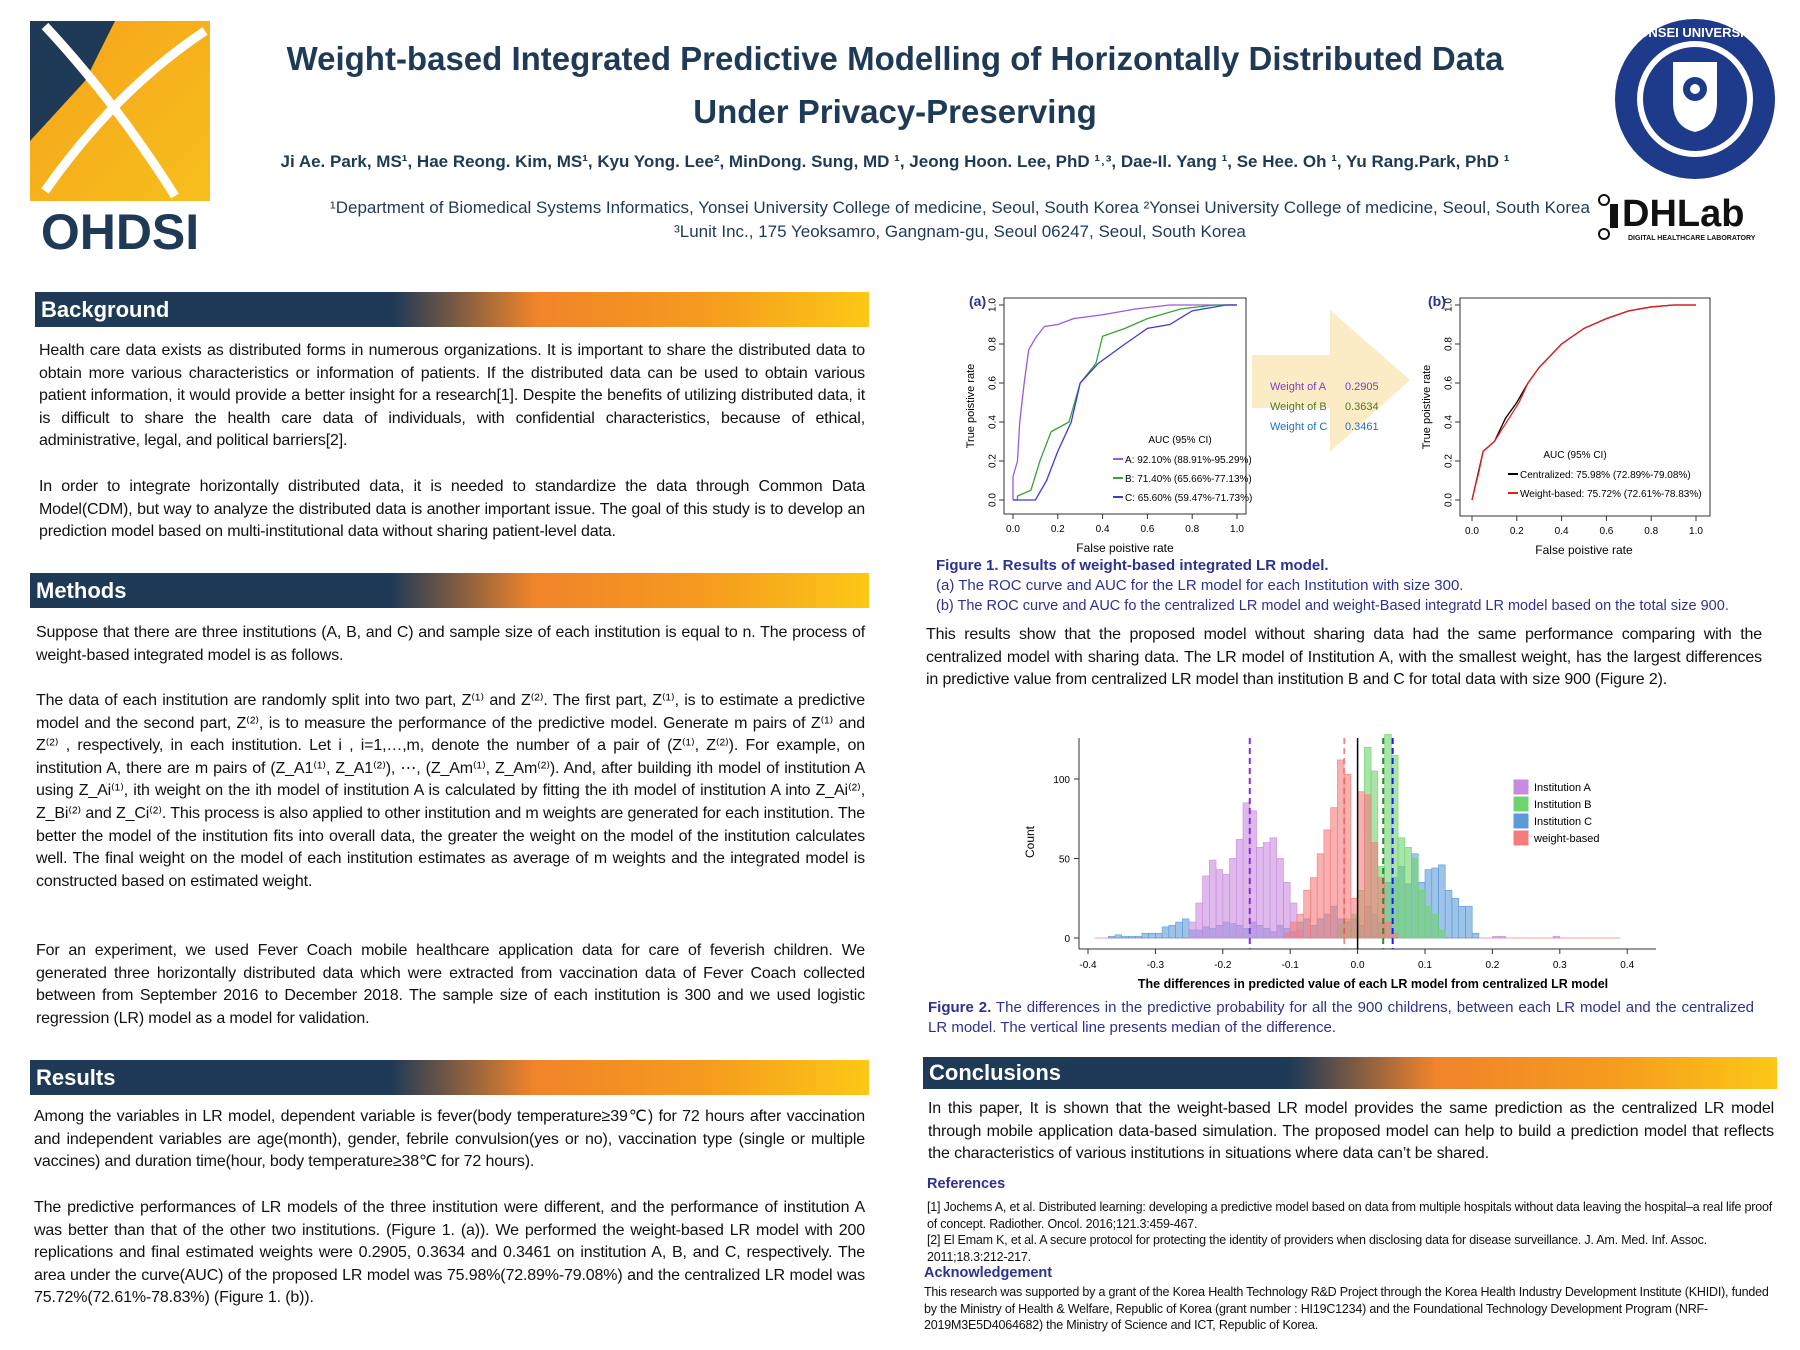  What do you see at coordinates (1192, 529) in the screenshot?
I see `x-tick-label: 0.8` at bounding box center [1192, 529].